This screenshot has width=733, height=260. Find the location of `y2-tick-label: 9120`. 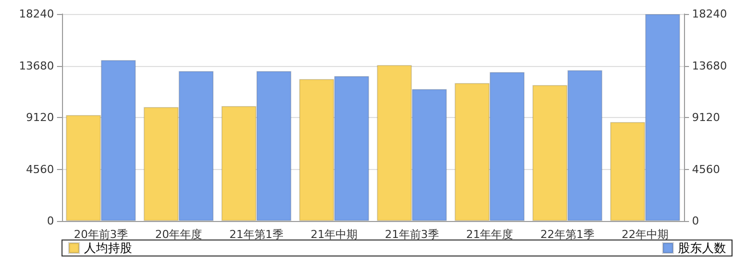

y2-tick-label: 9120 is located at coordinates (706, 117).